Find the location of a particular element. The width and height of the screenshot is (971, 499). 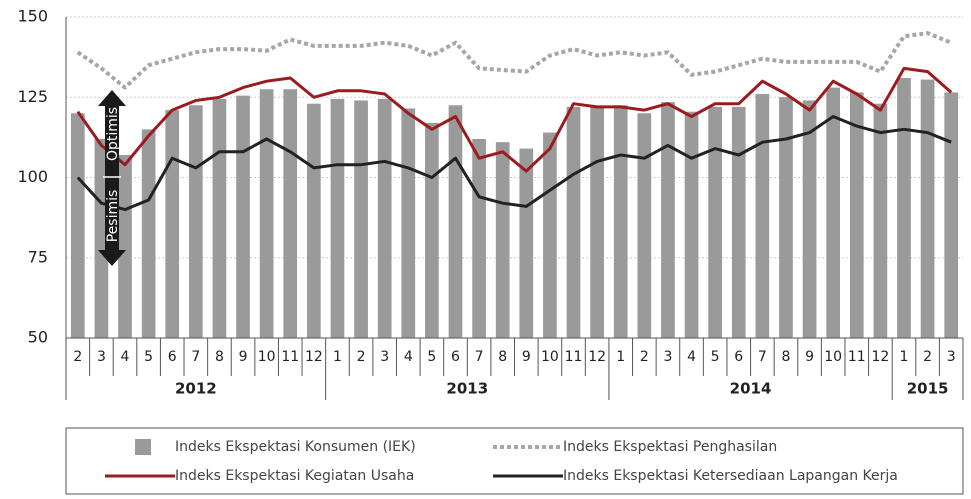

year-label: 2013 is located at coordinates (467, 389).